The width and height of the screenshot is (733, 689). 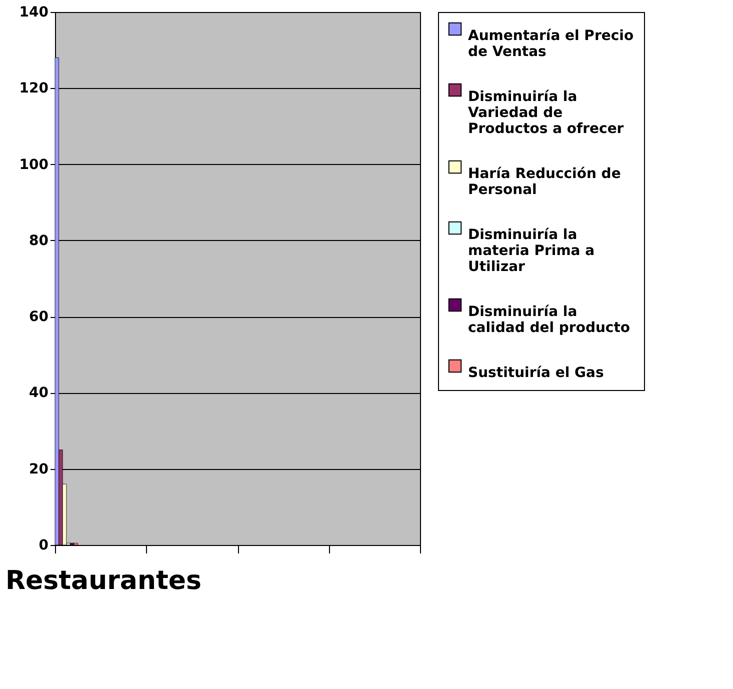 What do you see at coordinates (34, 88) in the screenshot?
I see `y-tick-label: 120` at bounding box center [34, 88].